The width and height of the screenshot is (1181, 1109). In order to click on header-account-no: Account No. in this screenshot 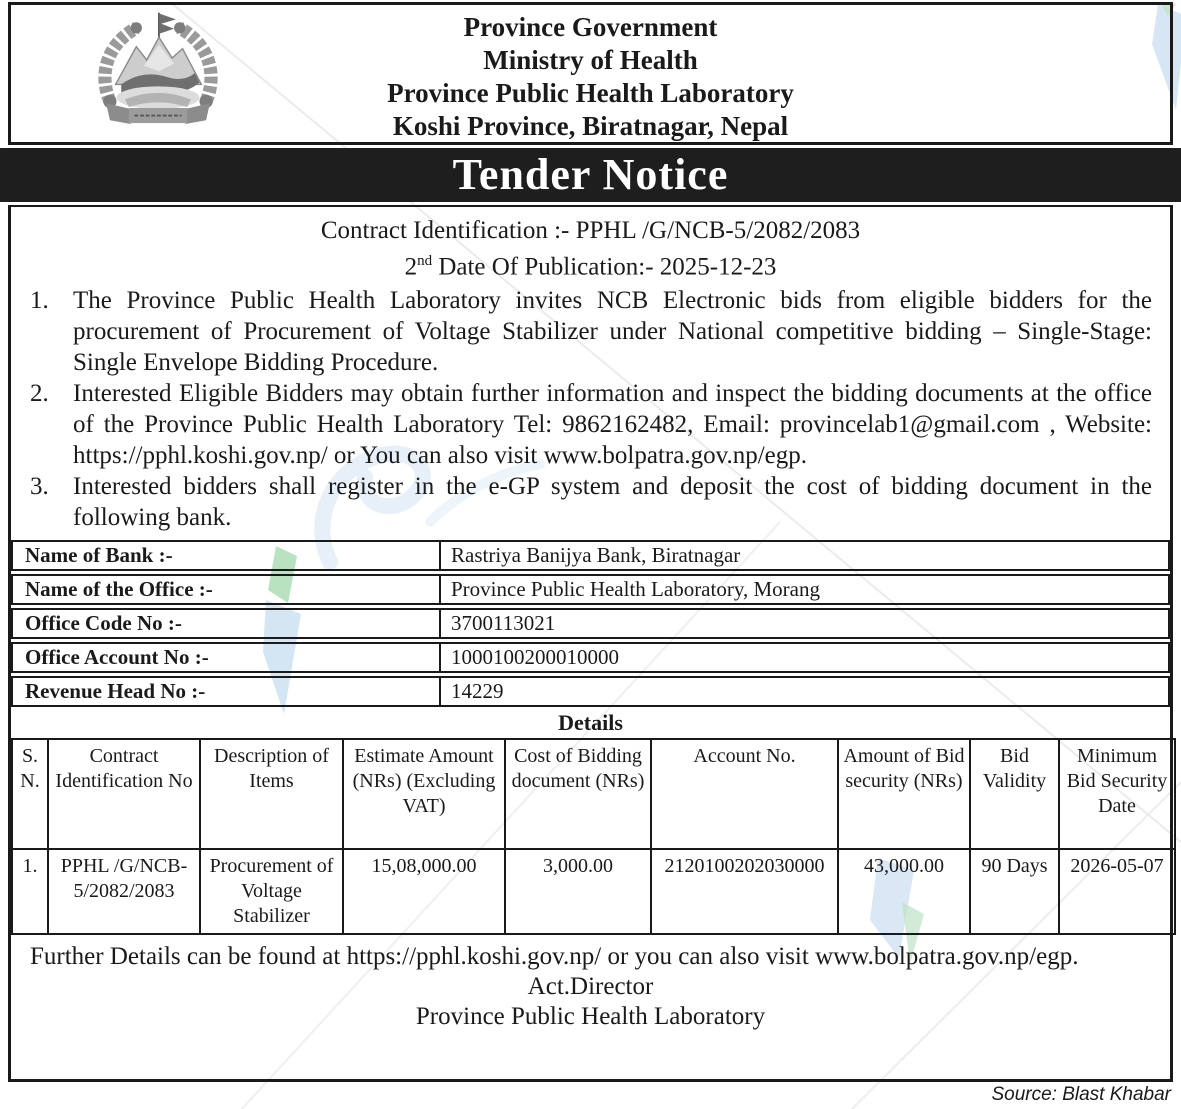, I will do `click(744, 794)`.